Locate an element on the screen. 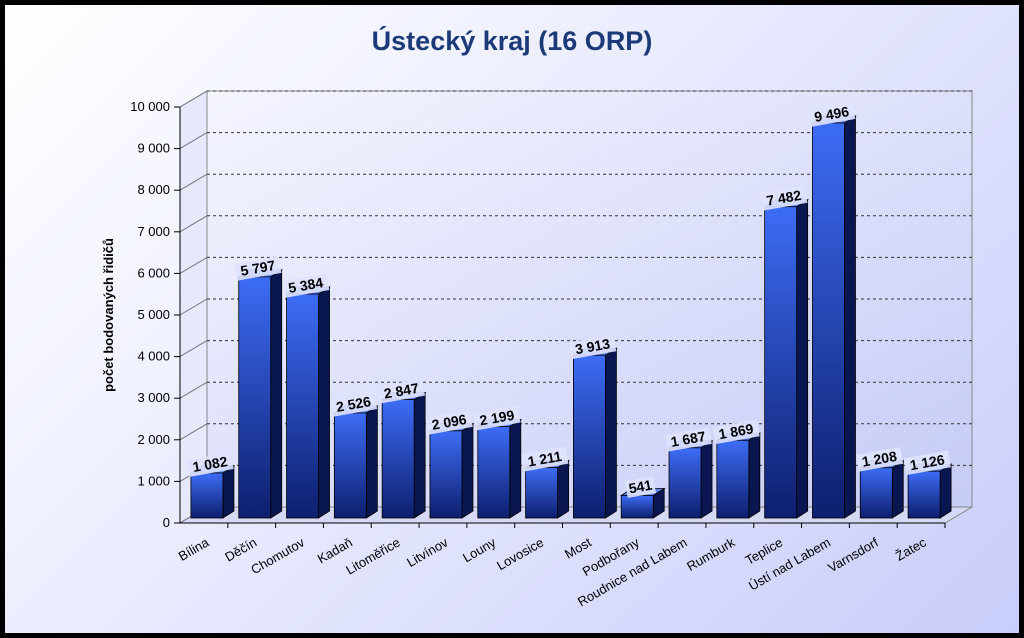  data-label: 5 797 is located at coordinates (257, 268).